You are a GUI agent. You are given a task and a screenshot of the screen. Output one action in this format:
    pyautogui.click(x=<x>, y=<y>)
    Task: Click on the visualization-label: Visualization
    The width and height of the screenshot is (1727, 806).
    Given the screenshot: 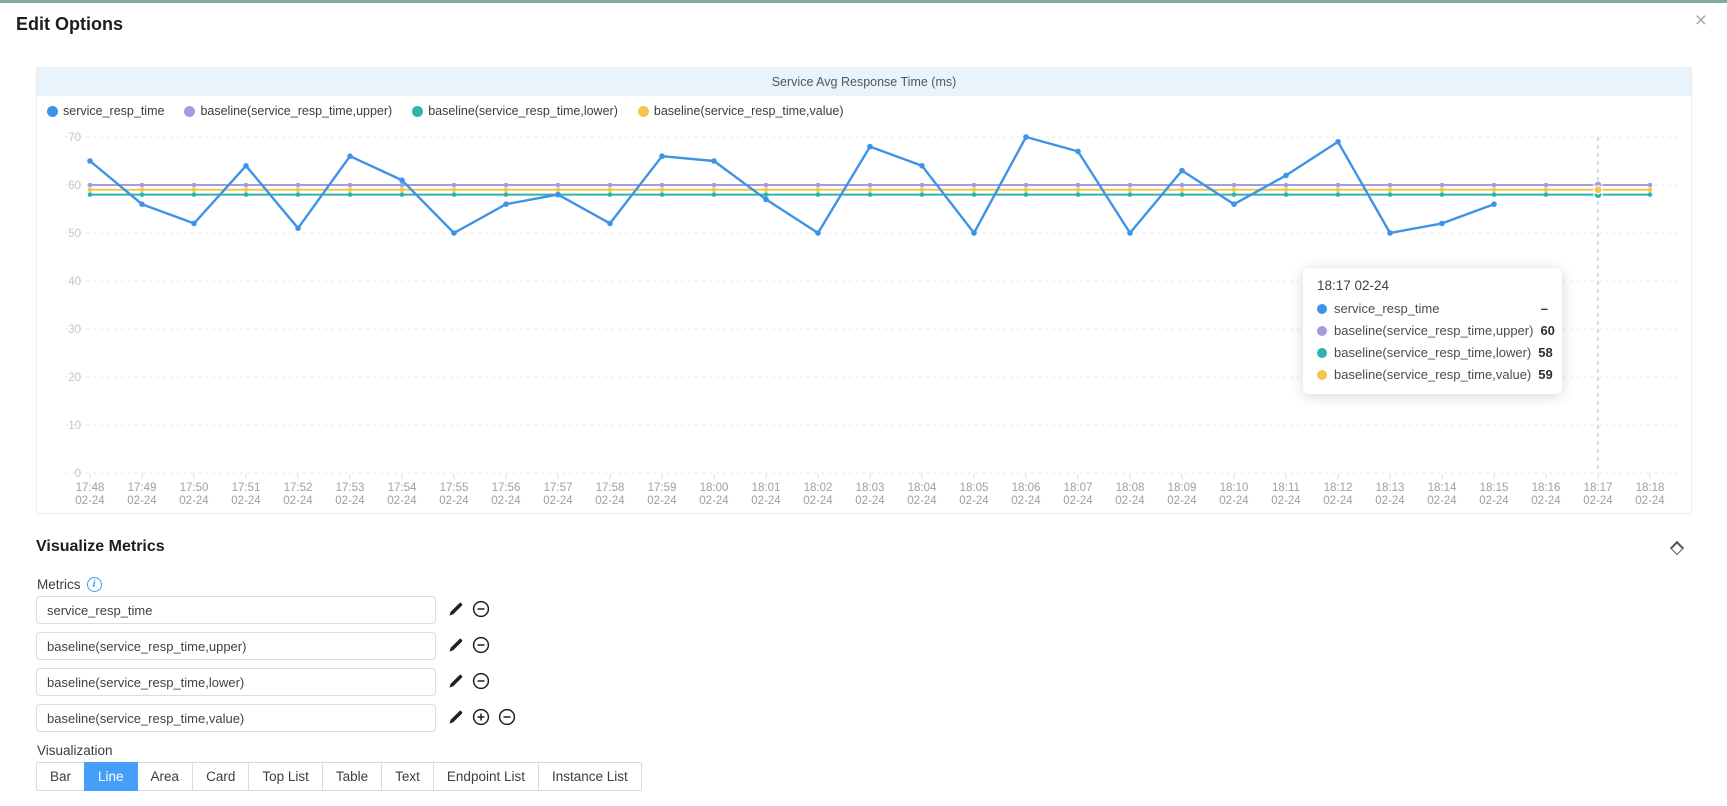 What is the action you would take?
    pyautogui.click(x=75, y=750)
    